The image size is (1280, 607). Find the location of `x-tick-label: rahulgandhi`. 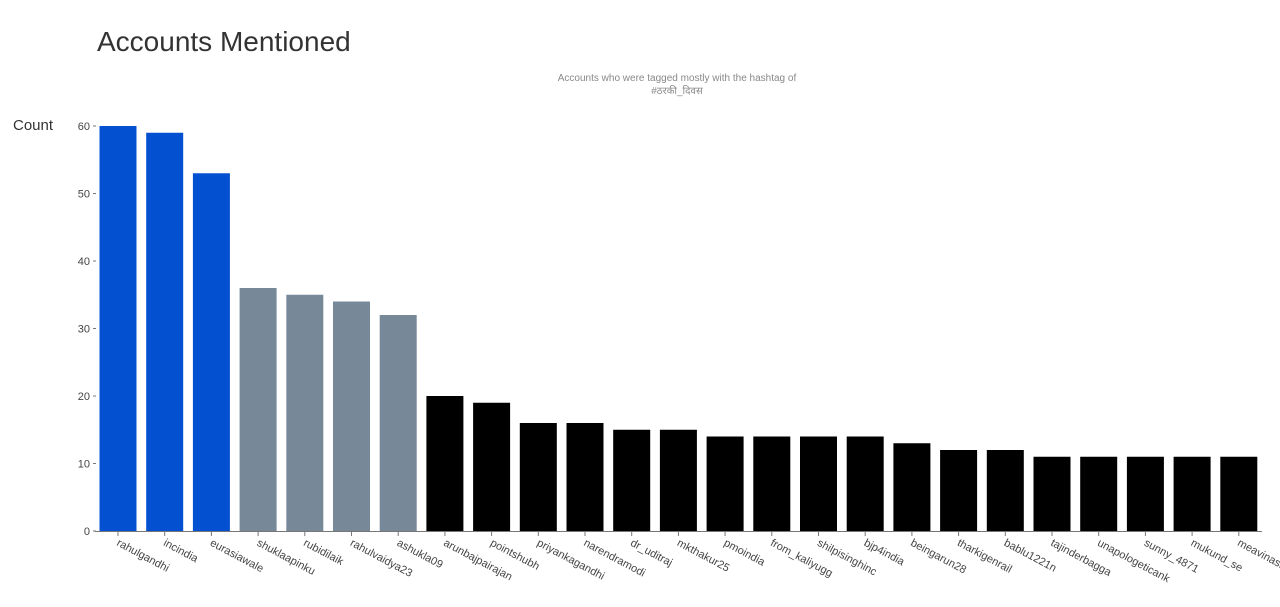

x-tick-label: rahulgandhi is located at coordinates (143, 556).